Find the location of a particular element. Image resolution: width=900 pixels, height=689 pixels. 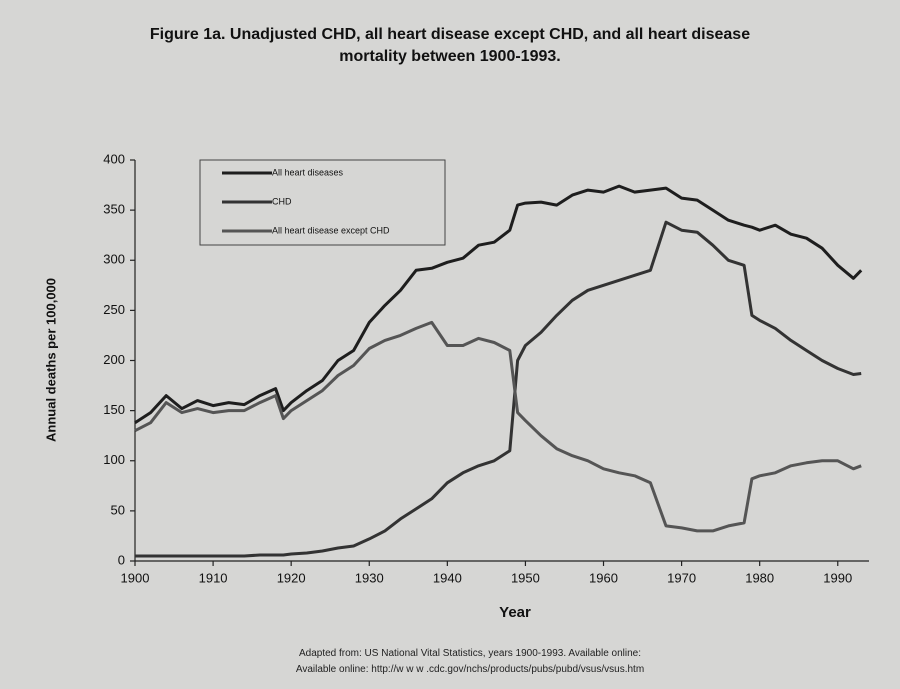

legend-label: All heart diseases is located at coordinates (308, 172).